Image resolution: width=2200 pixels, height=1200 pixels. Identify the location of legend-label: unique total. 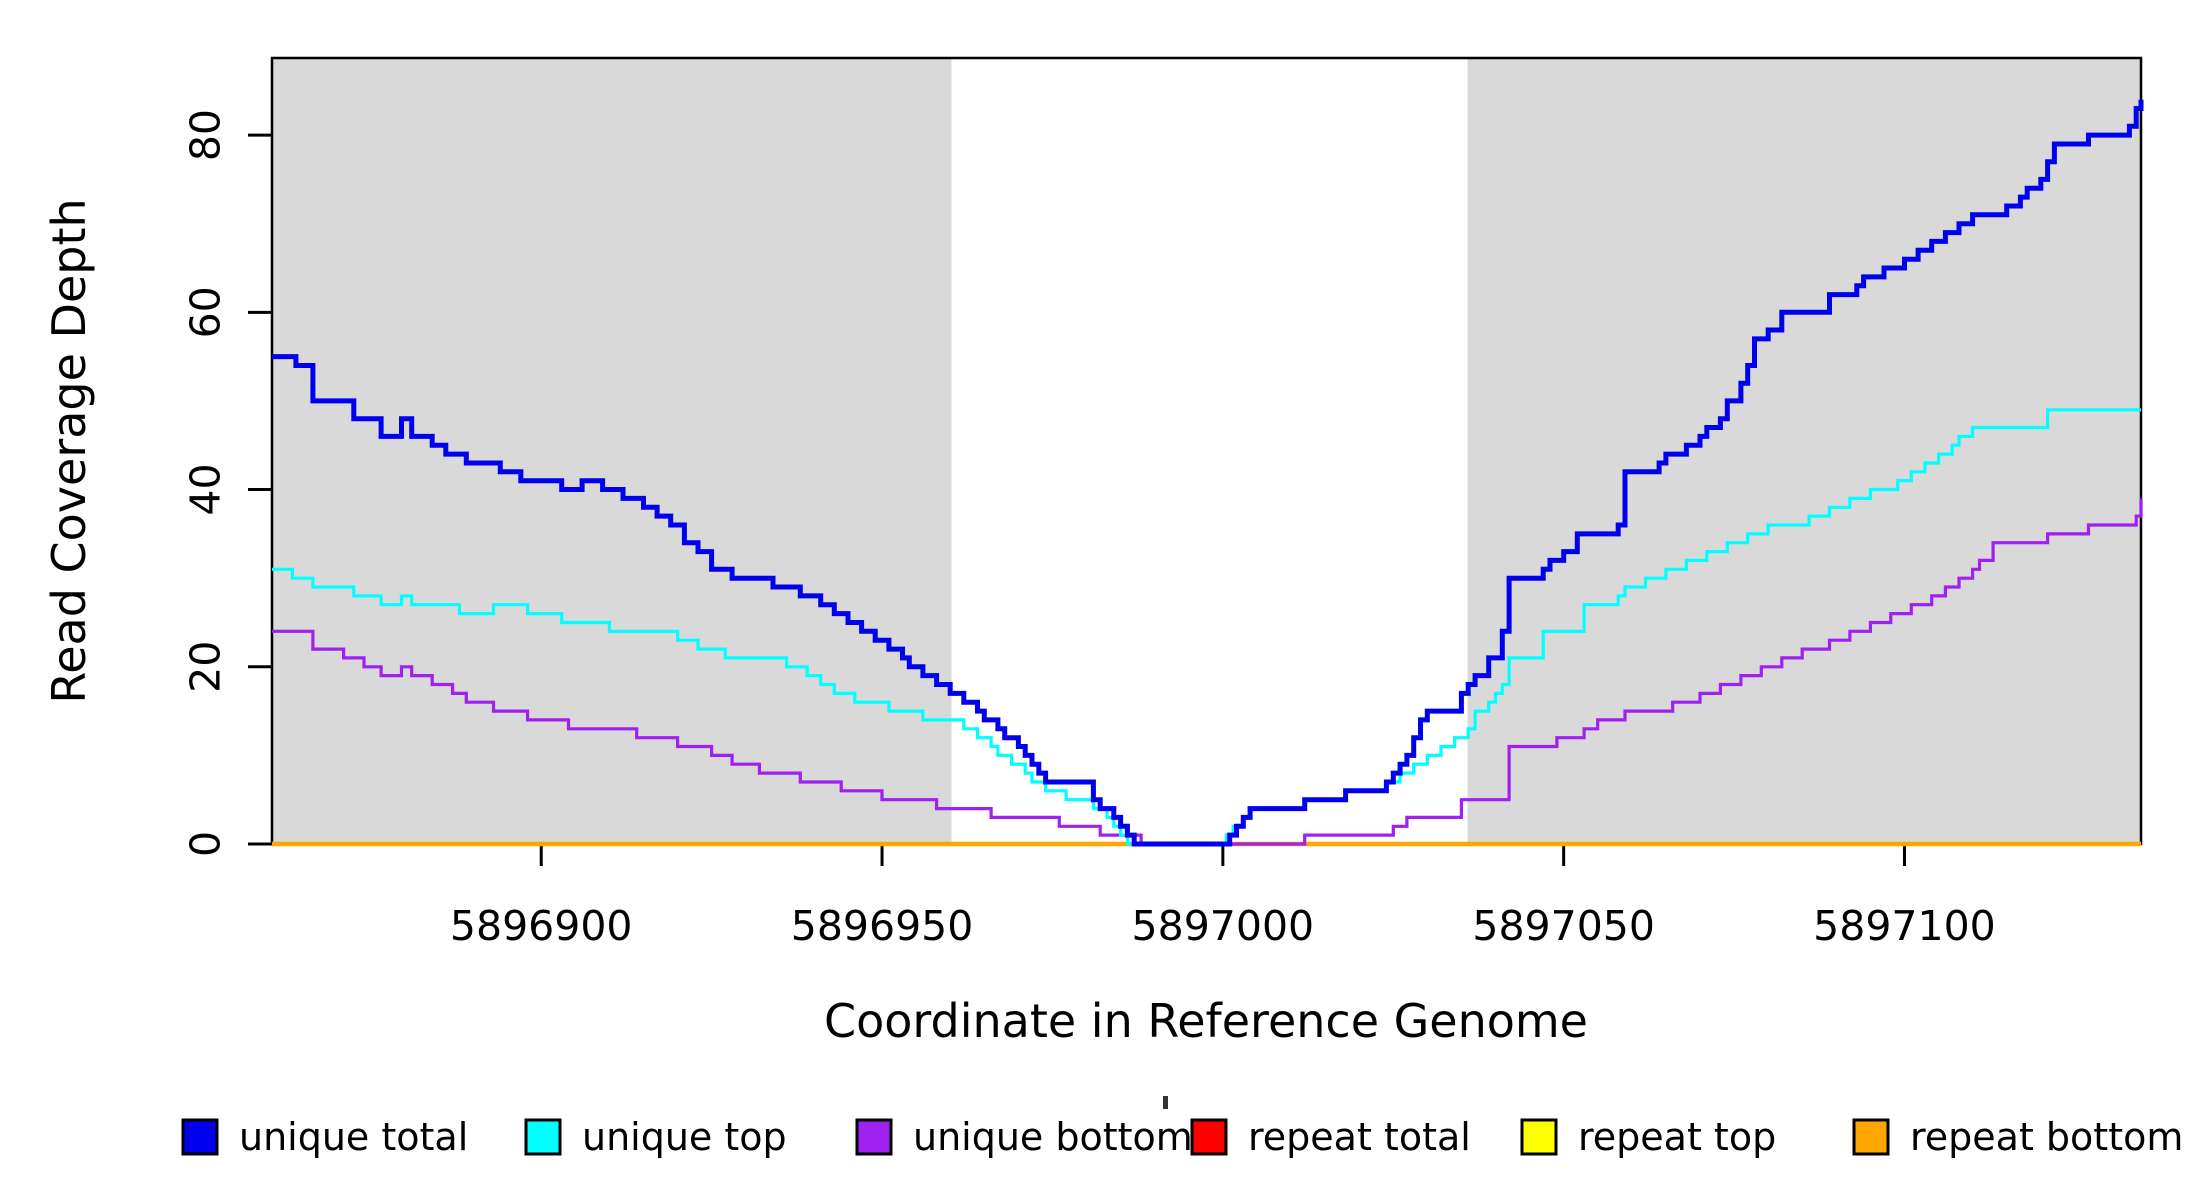
(353, 1137).